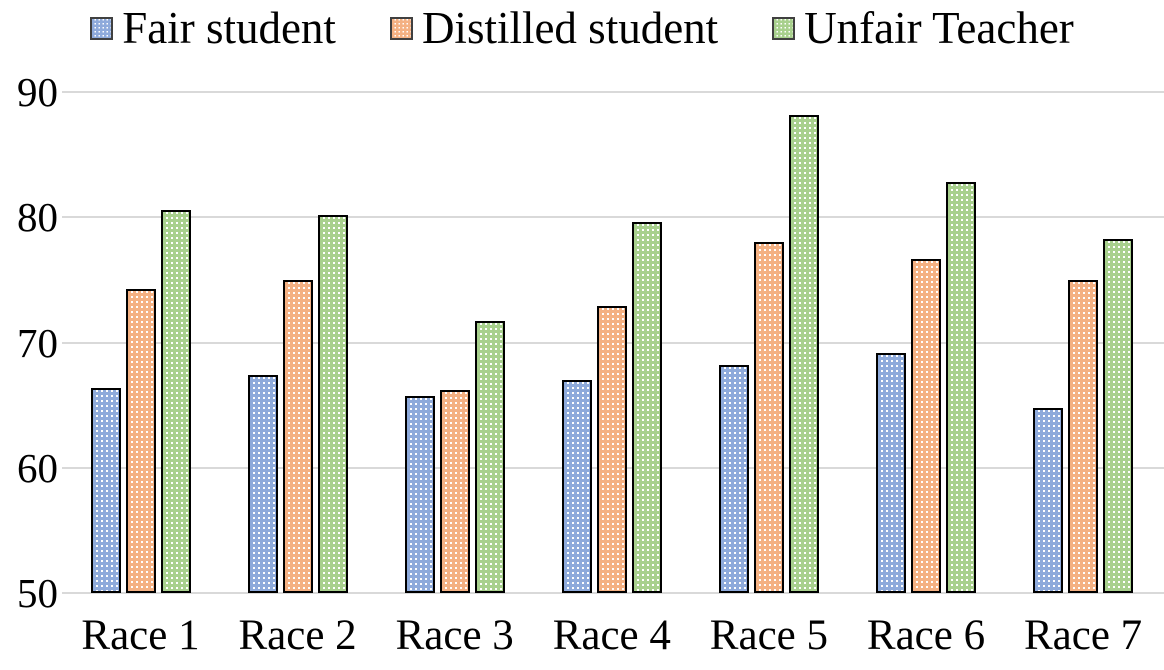 The height and width of the screenshot is (670, 1164). I want to click on y-axis-tick-label: 90, so click(37, 92).